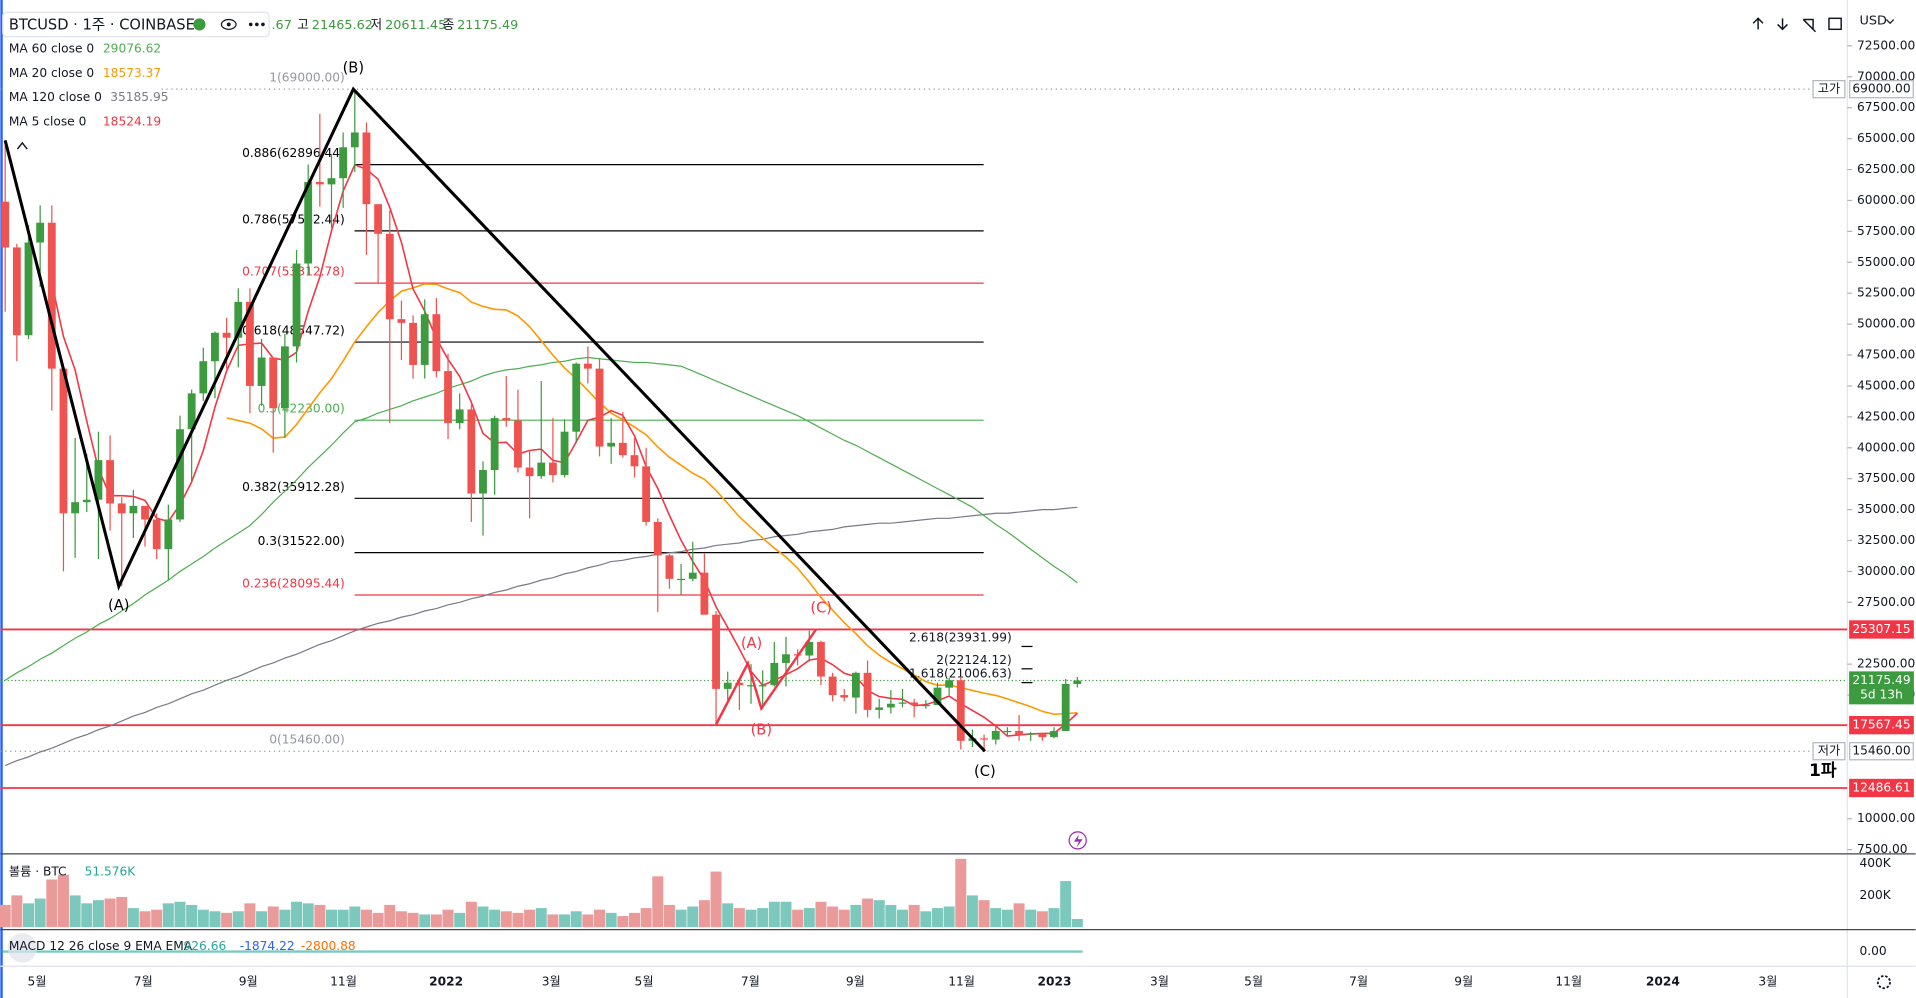 The height and width of the screenshot is (998, 1916). What do you see at coordinates (1886, 169) in the screenshot?
I see `y-tick-label: 62500.00` at bounding box center [1886, 169].